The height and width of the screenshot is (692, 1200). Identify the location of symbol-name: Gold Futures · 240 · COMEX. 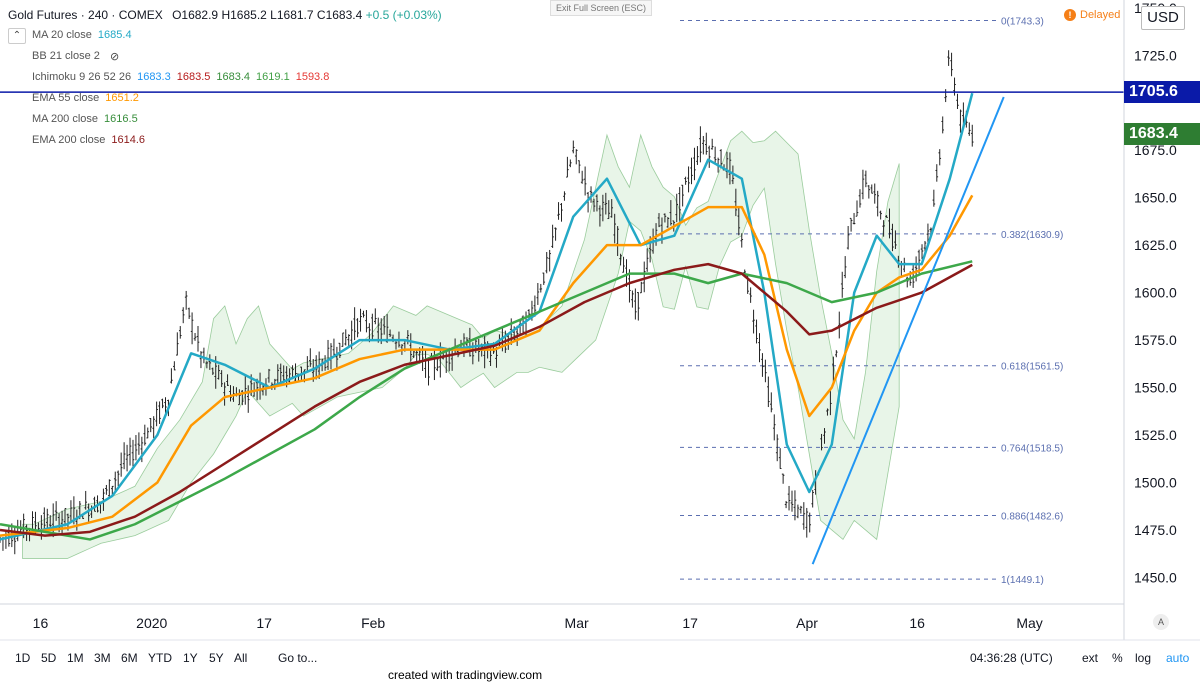
(85, 15).